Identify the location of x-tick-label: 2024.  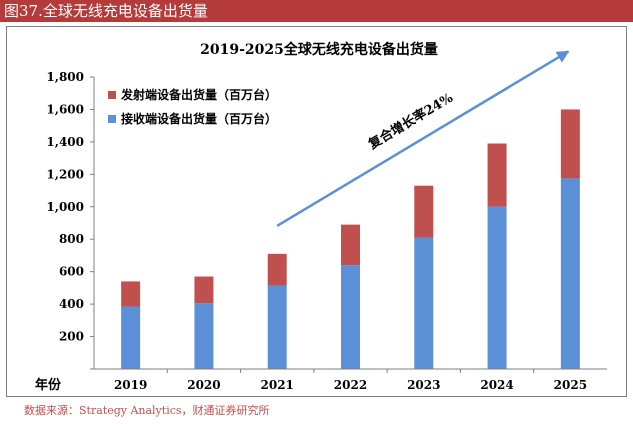
(496, 385).